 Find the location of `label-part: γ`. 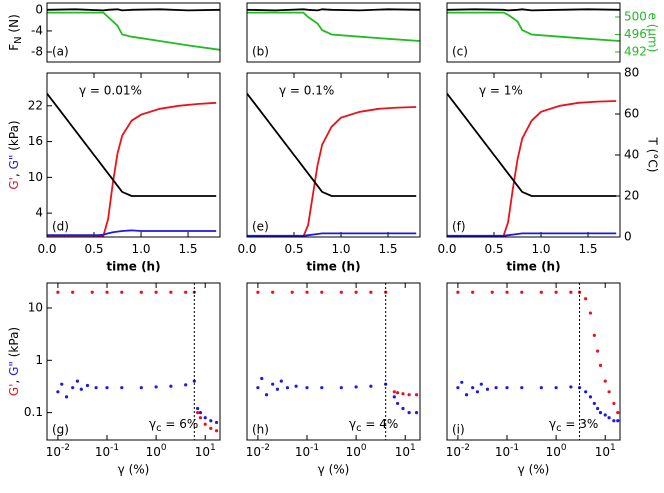

label-part: γ is located at coordinates (152, 424).